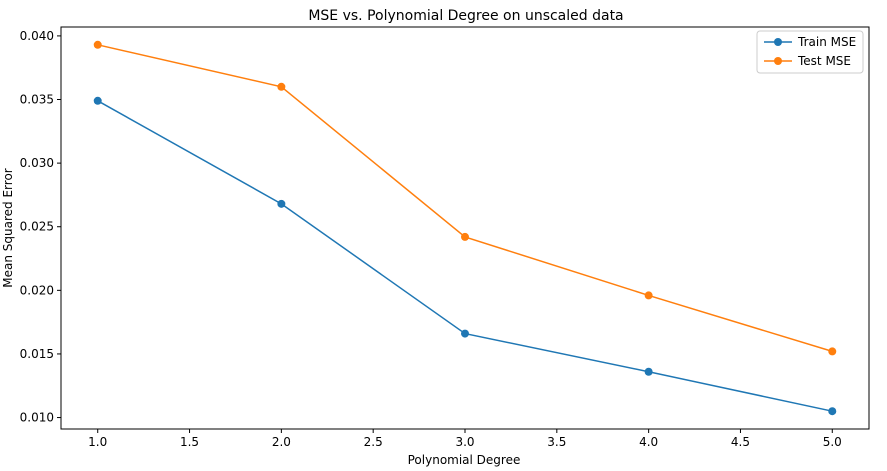 The width and height of the screenshot is (887, 471). Describe the element at coordinates (37, 290) in the screenshot. I see `y-tick-label: 0.020` at that location.